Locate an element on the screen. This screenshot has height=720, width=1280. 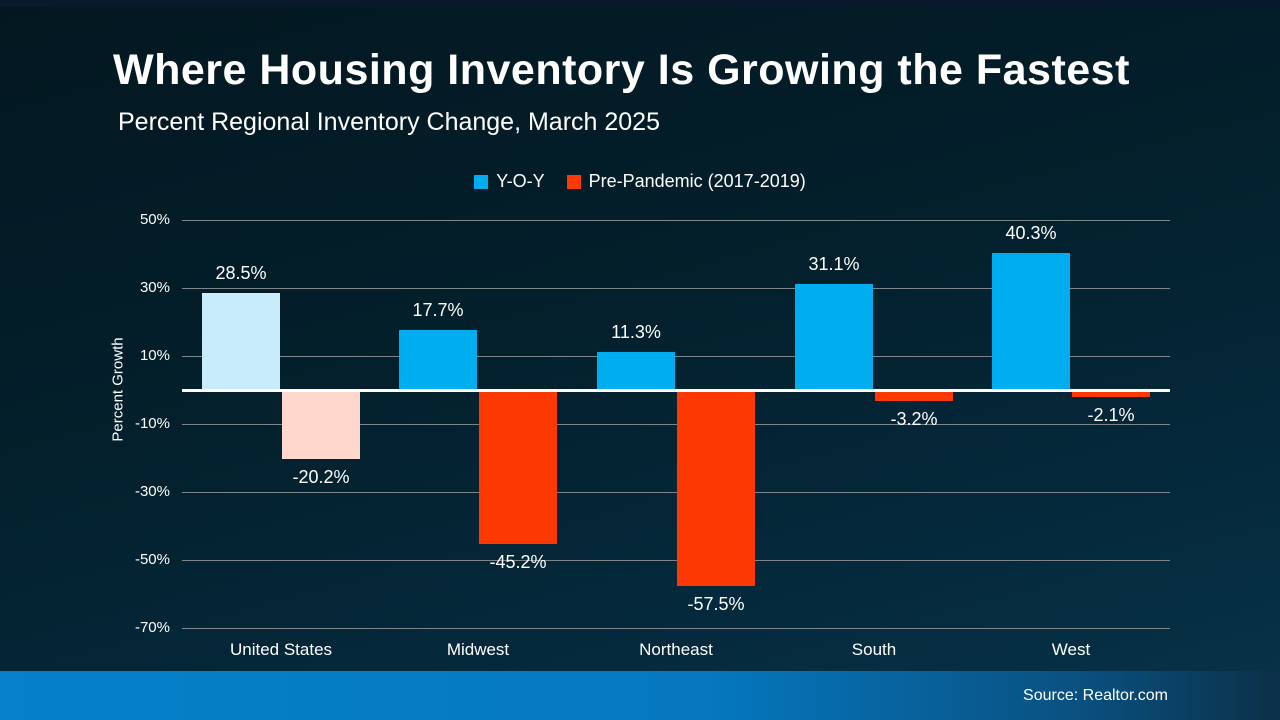
bar-pre-pandemic-2017-2019-united-states is located at coordinates (321, 424).